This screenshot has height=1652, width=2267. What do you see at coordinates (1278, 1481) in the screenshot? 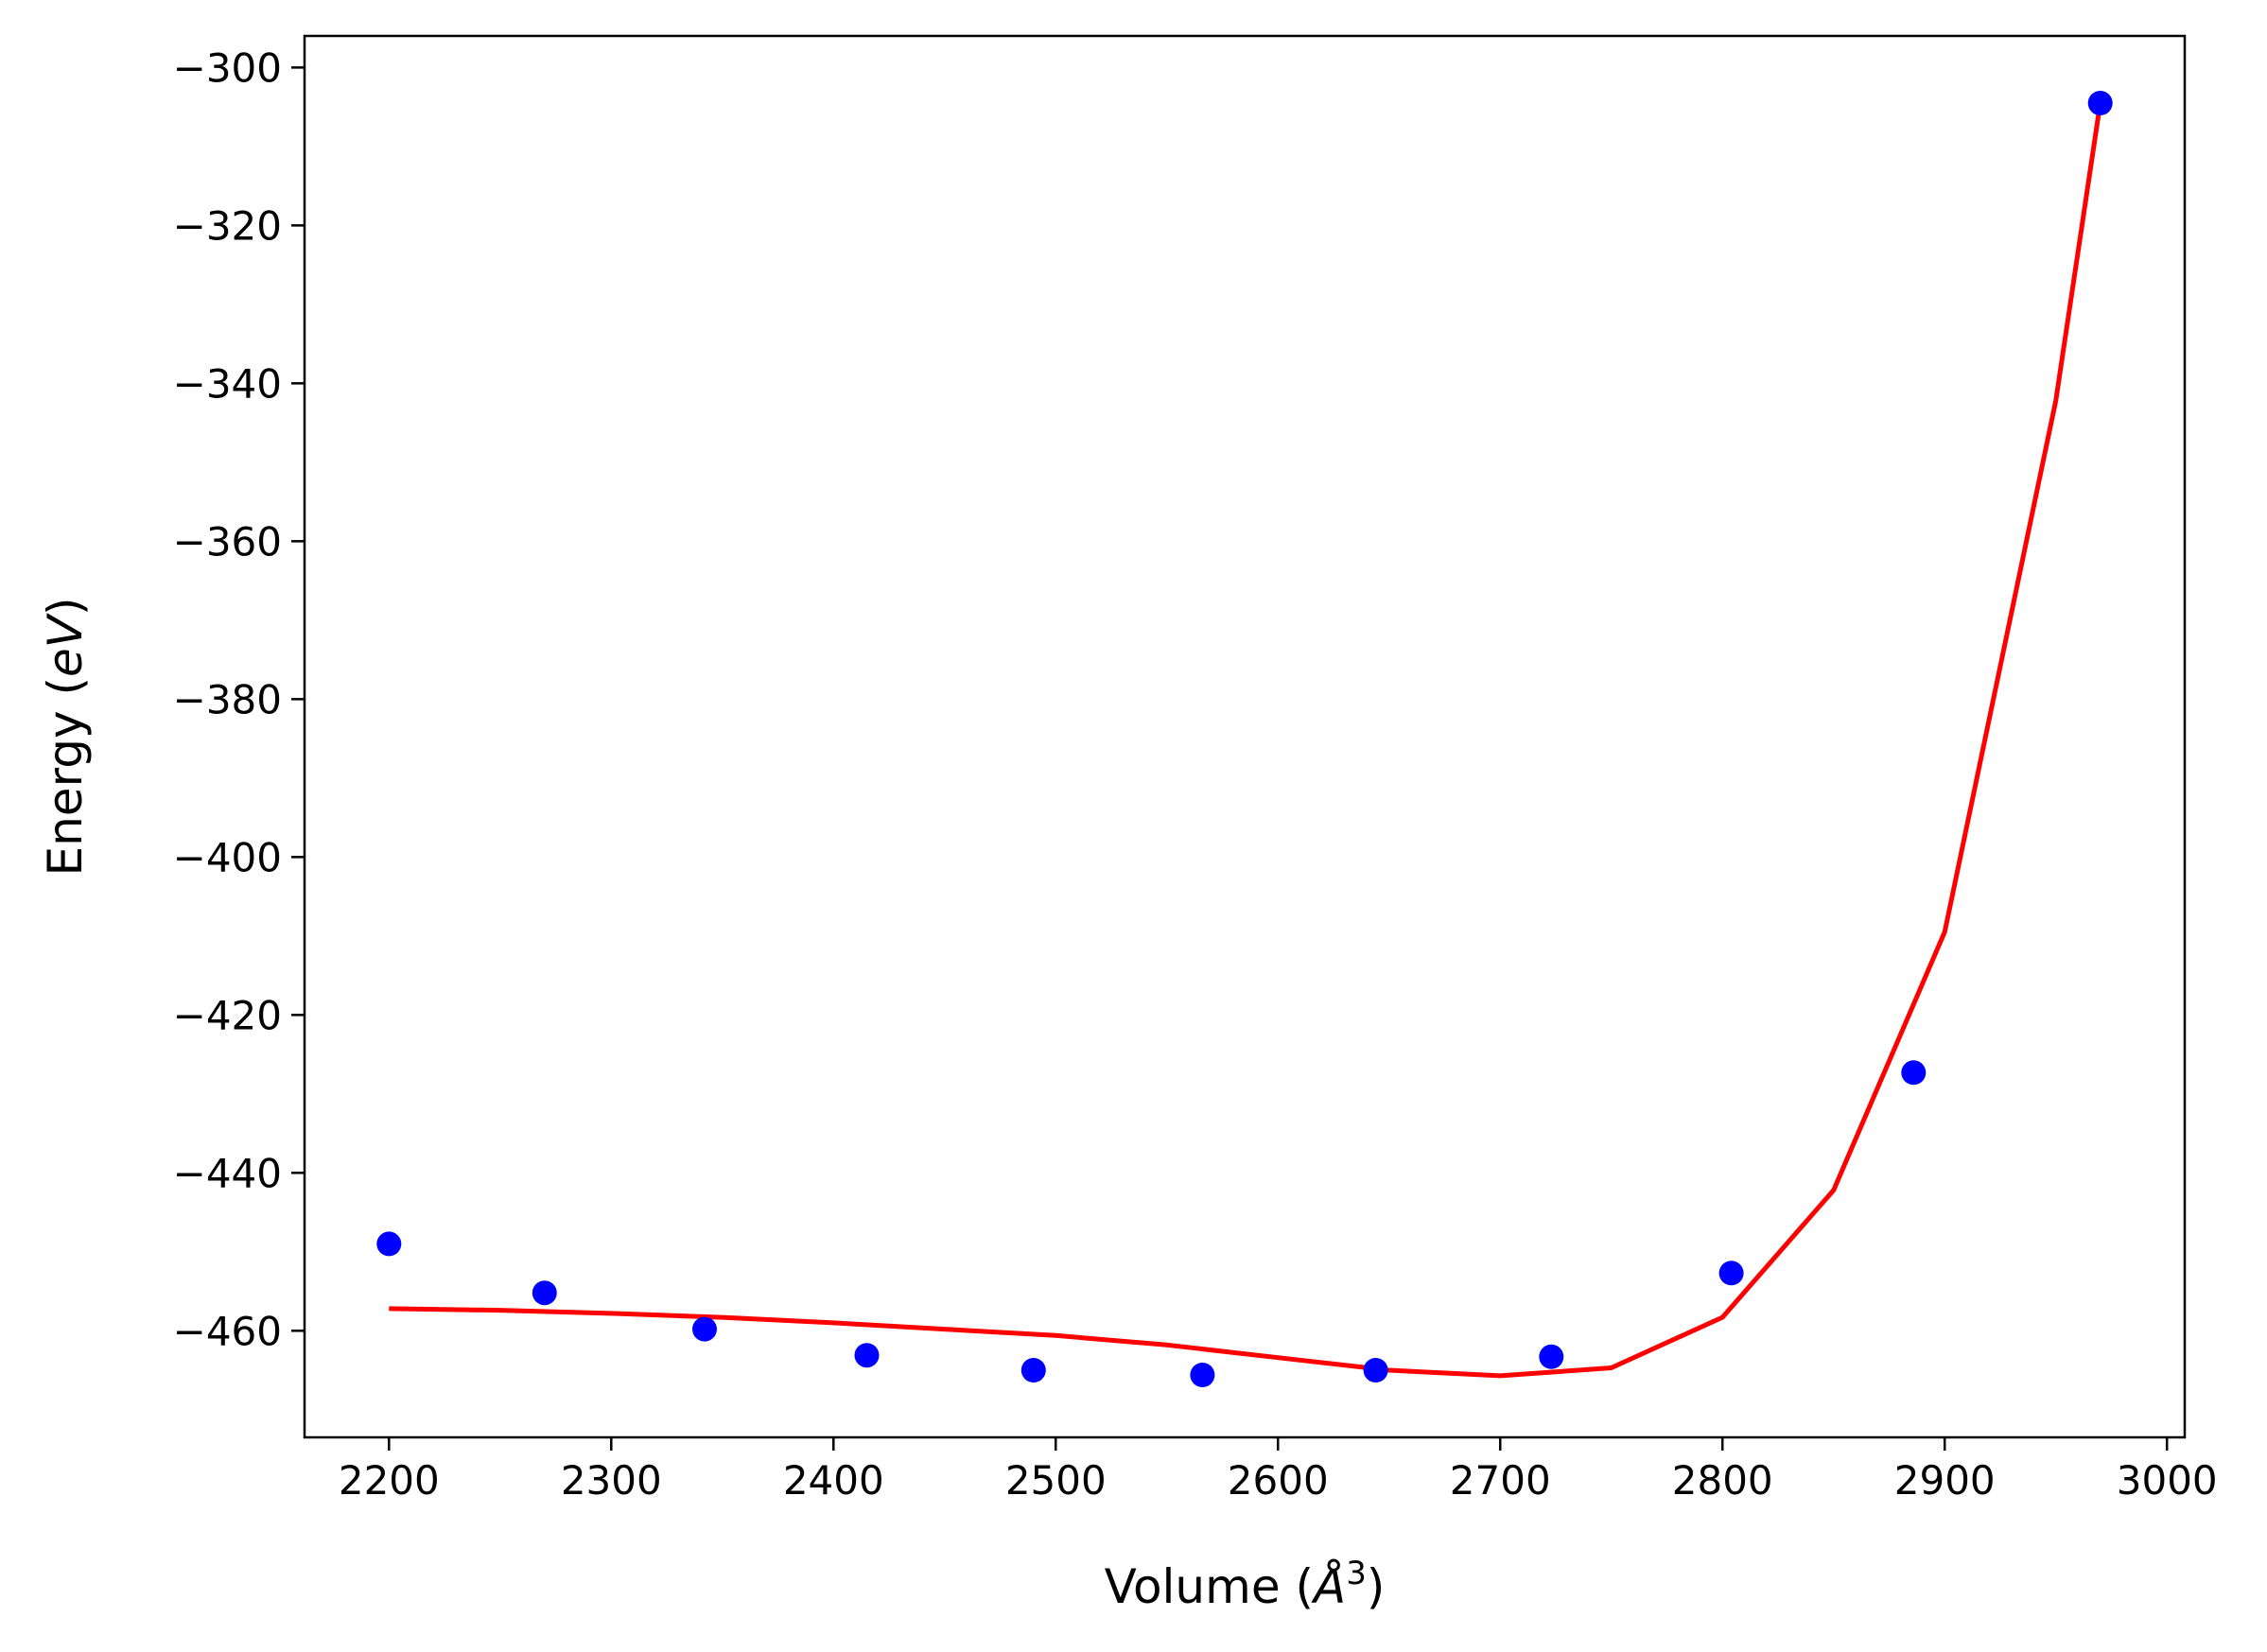
I see `x-tick-label: 2600` at bounding box center [1278, 1481].